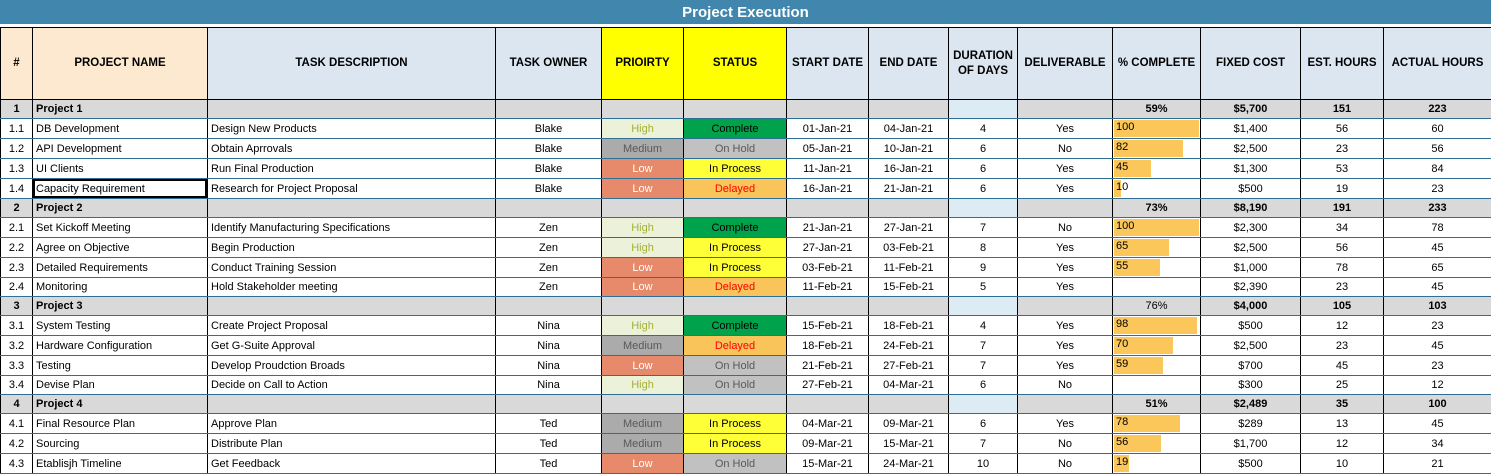 The height and width of the screenshot is (474, 1491). What do you see at coordinates (909, 346) in the screenshot?
I see `cell-end-date: 24-Feb-21` at bounding box center [909, 346].